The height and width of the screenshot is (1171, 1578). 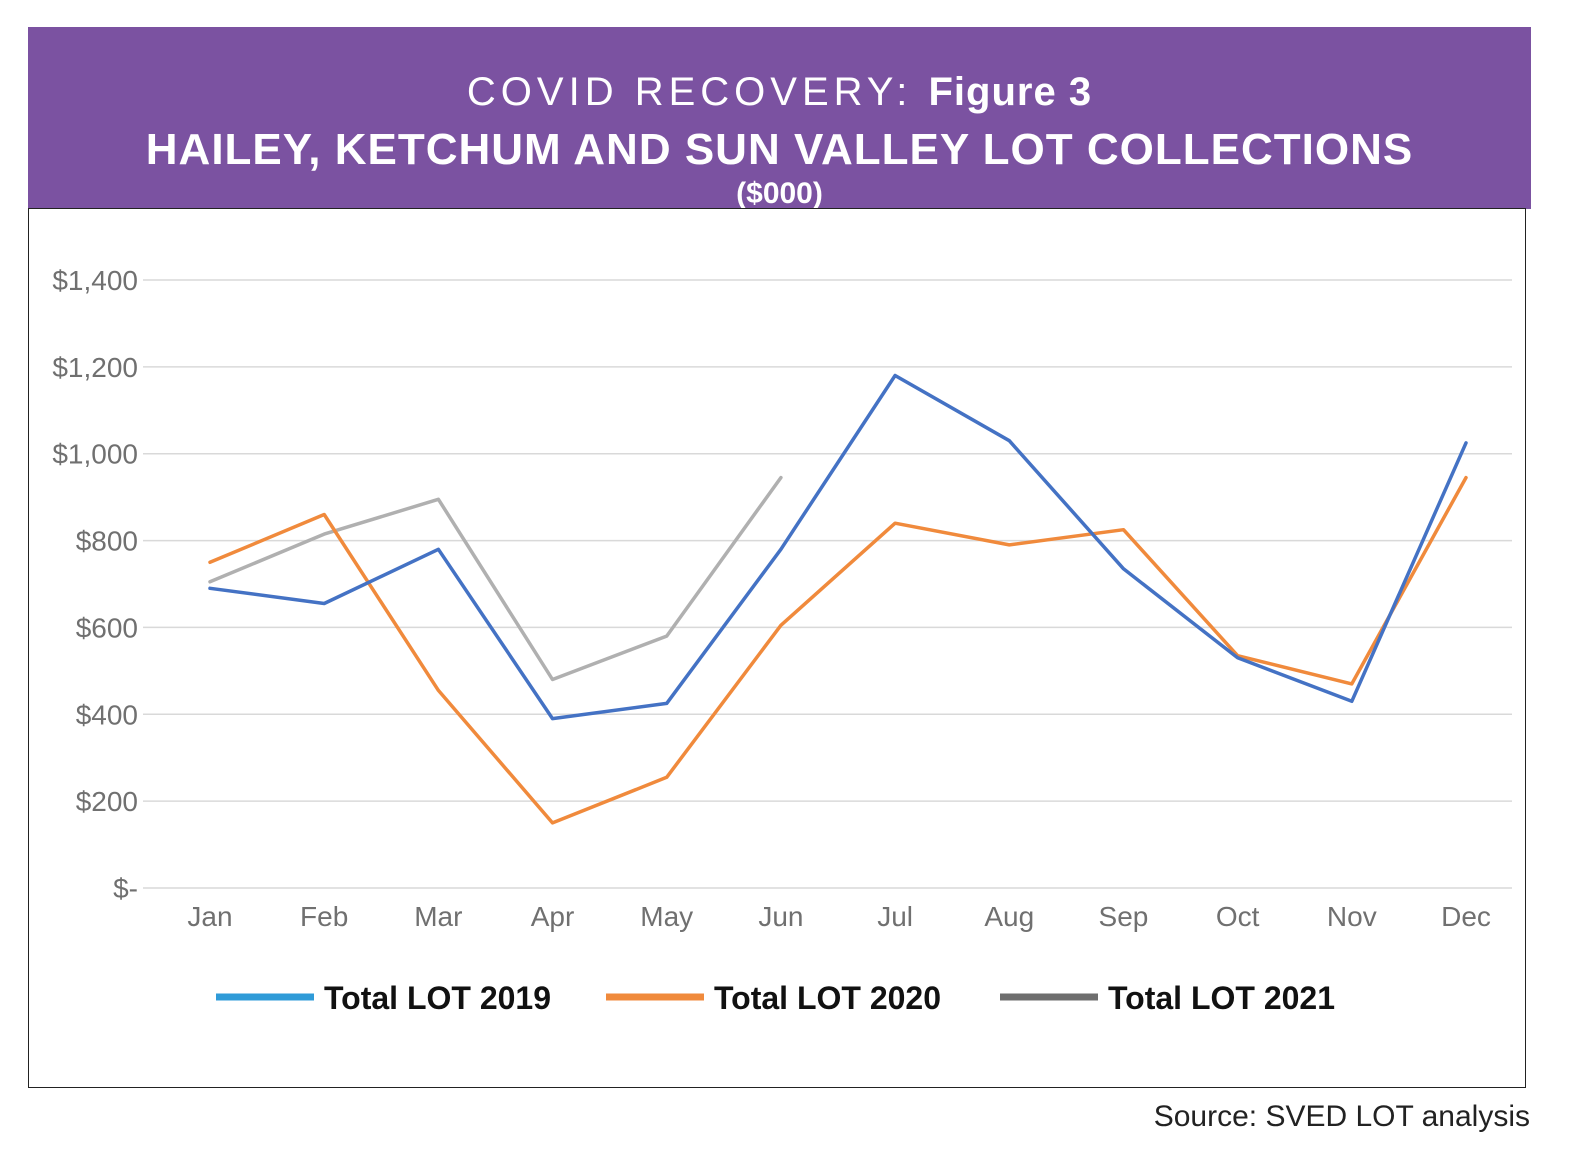 I want to click on chart-kicker: COVID RECOVERY: Figure 3, so click(x=779, y=92).